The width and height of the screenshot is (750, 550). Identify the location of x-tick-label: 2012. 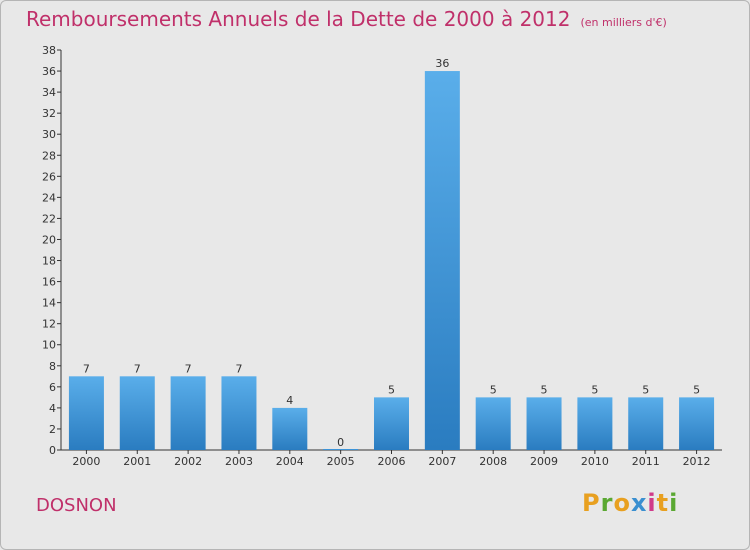
(697, 461).